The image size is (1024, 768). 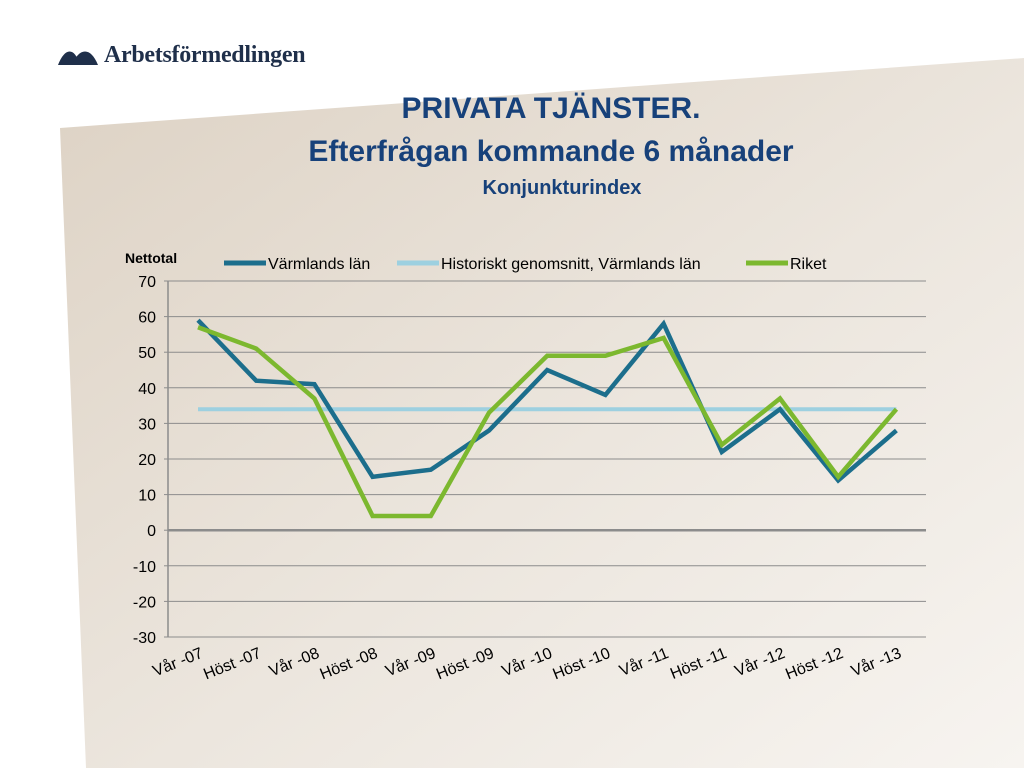 I want to click on x-tick-label: Höst -09, so click(x=465, y=664).